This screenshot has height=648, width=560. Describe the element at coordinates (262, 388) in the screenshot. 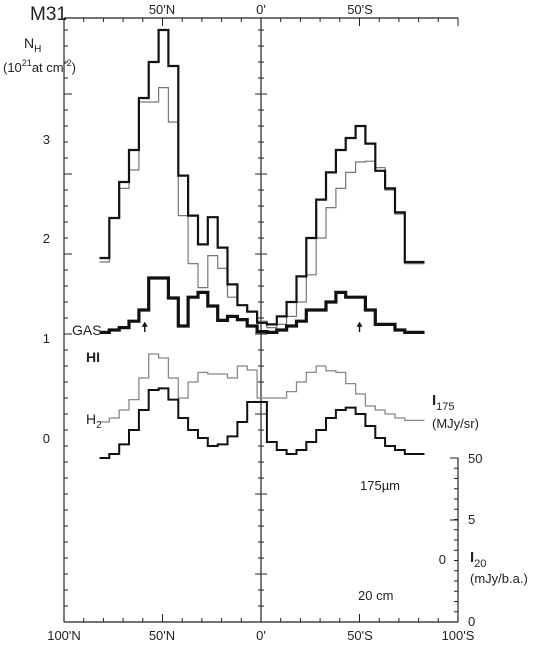

I see `series-line-175um` at that location.